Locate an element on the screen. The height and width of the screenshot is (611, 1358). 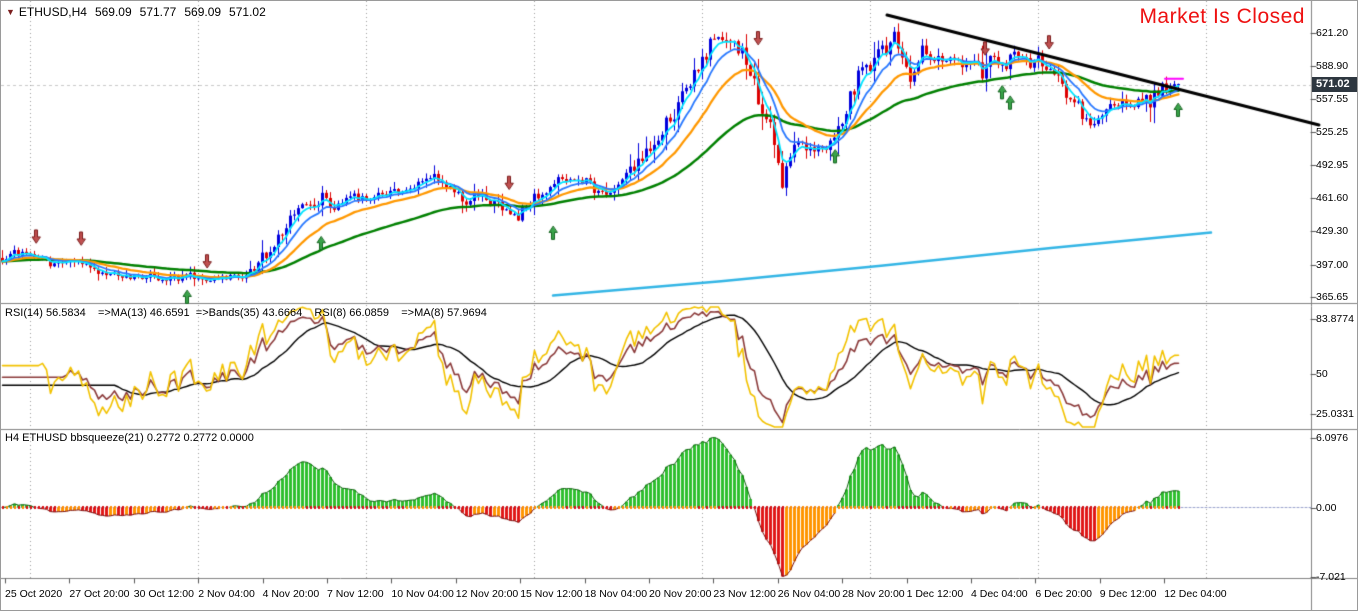
time-label: 23 Nov 12:00 is located at coordinates (744, 594).